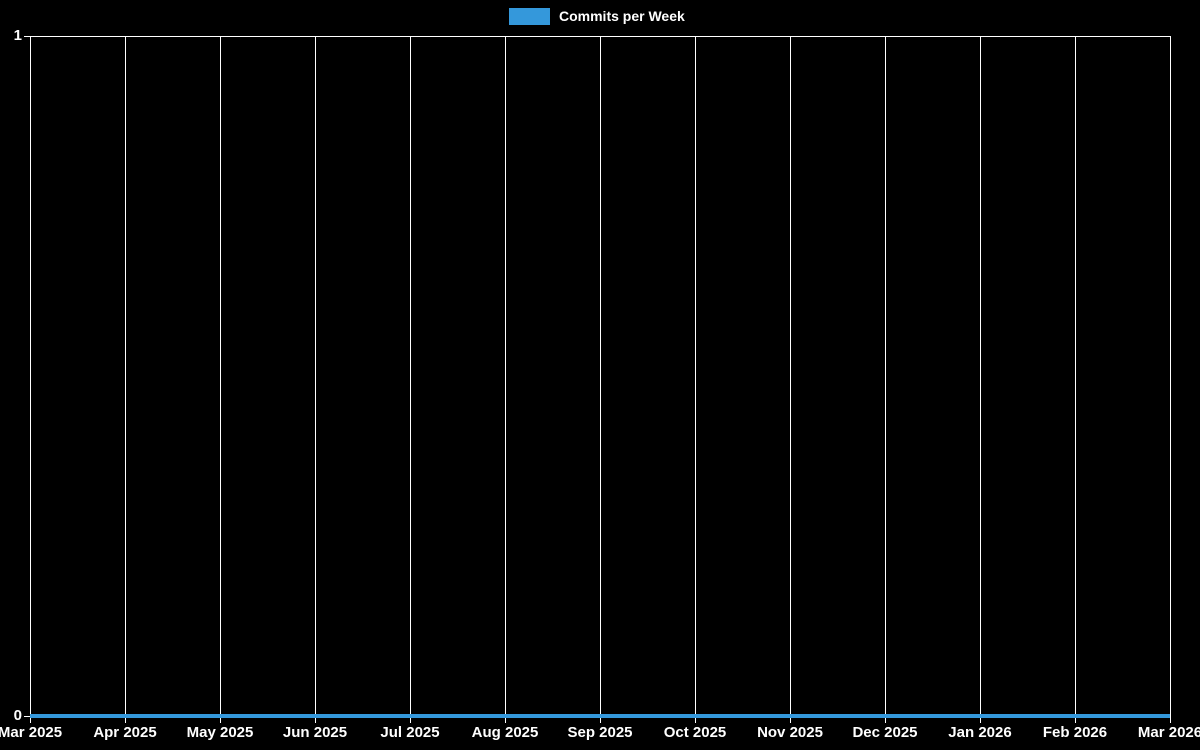 This screenshot has width=1200, height=750. Describe the element at coordinates (1075, 376) in the screenshot. I see `gridline-feb-2026` at that location.